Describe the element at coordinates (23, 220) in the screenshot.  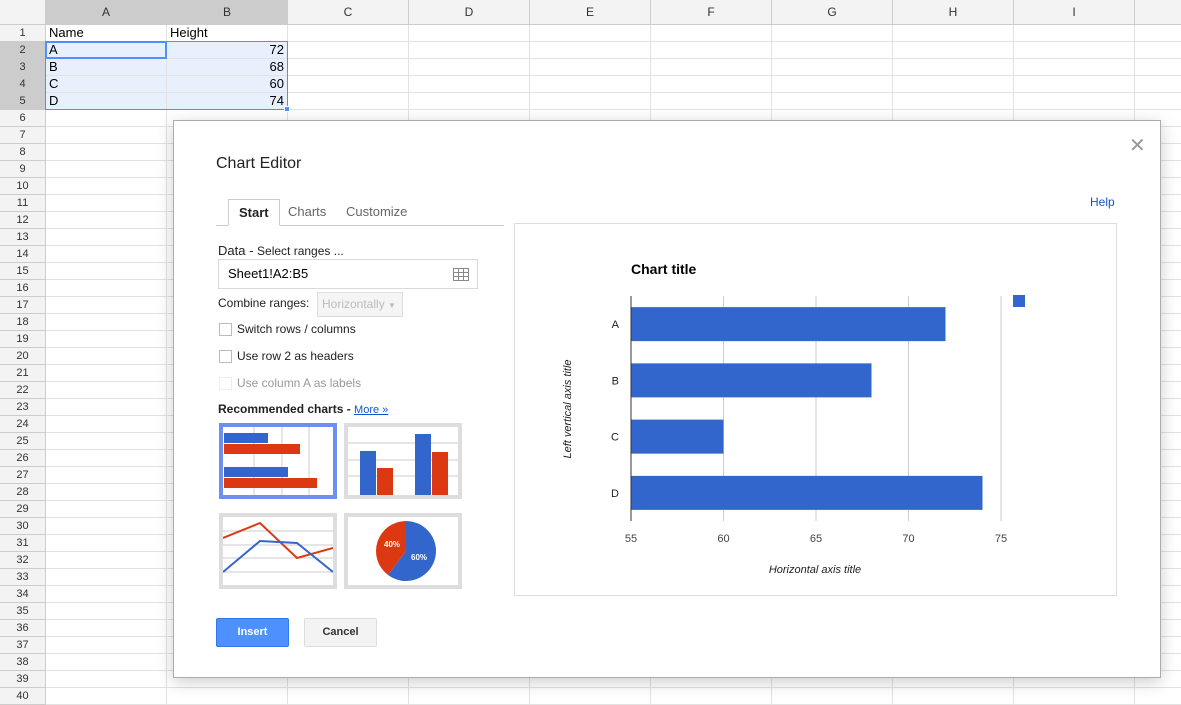
I see `row-header: 12` at that location.